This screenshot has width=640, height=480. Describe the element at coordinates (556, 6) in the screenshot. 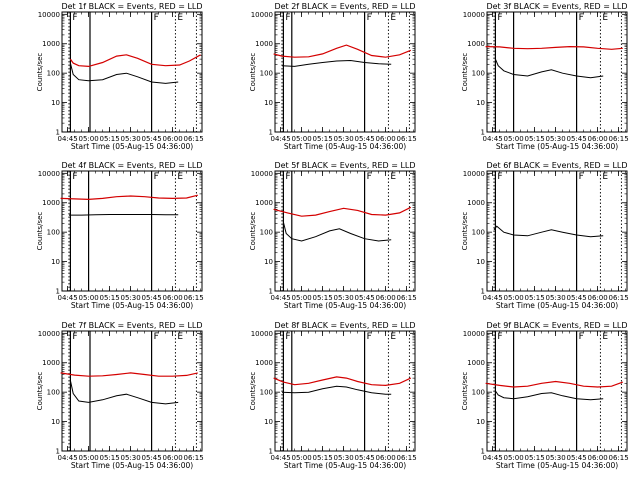

I see `panel-title: Det 3f BLACK = Events, RED = LLD` at that location.